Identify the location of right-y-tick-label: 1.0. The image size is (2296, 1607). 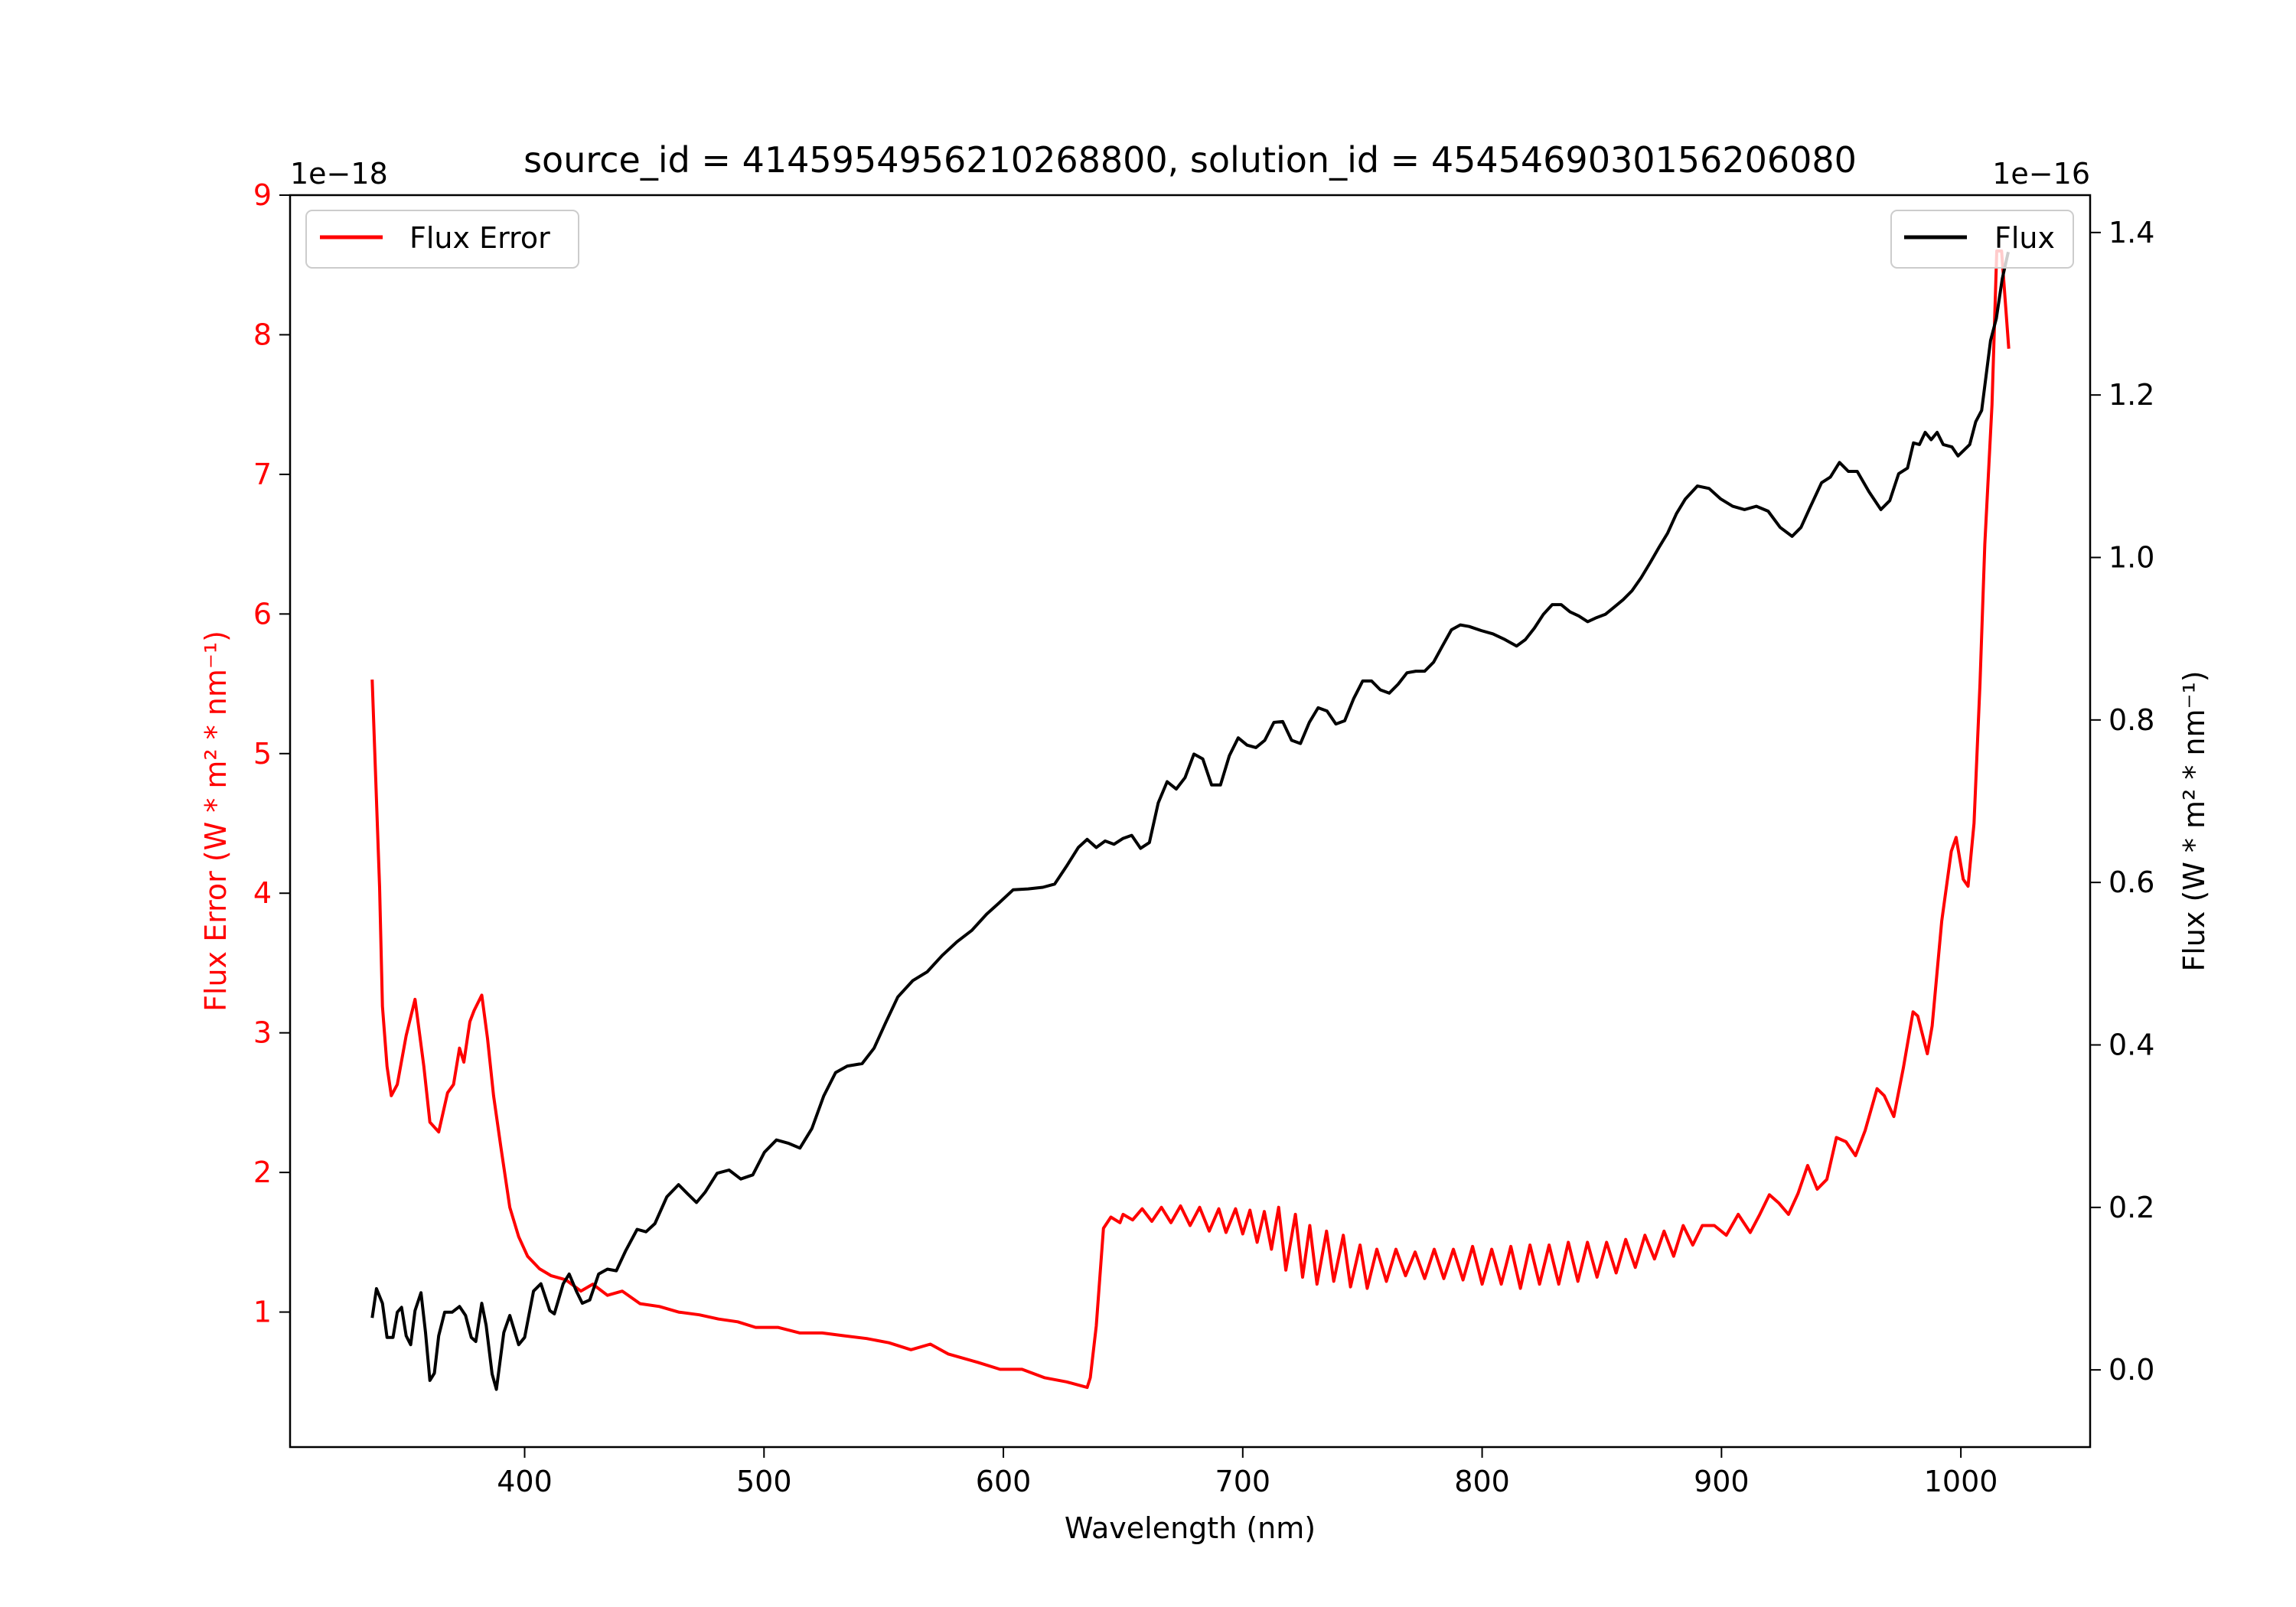
(2131, 557).